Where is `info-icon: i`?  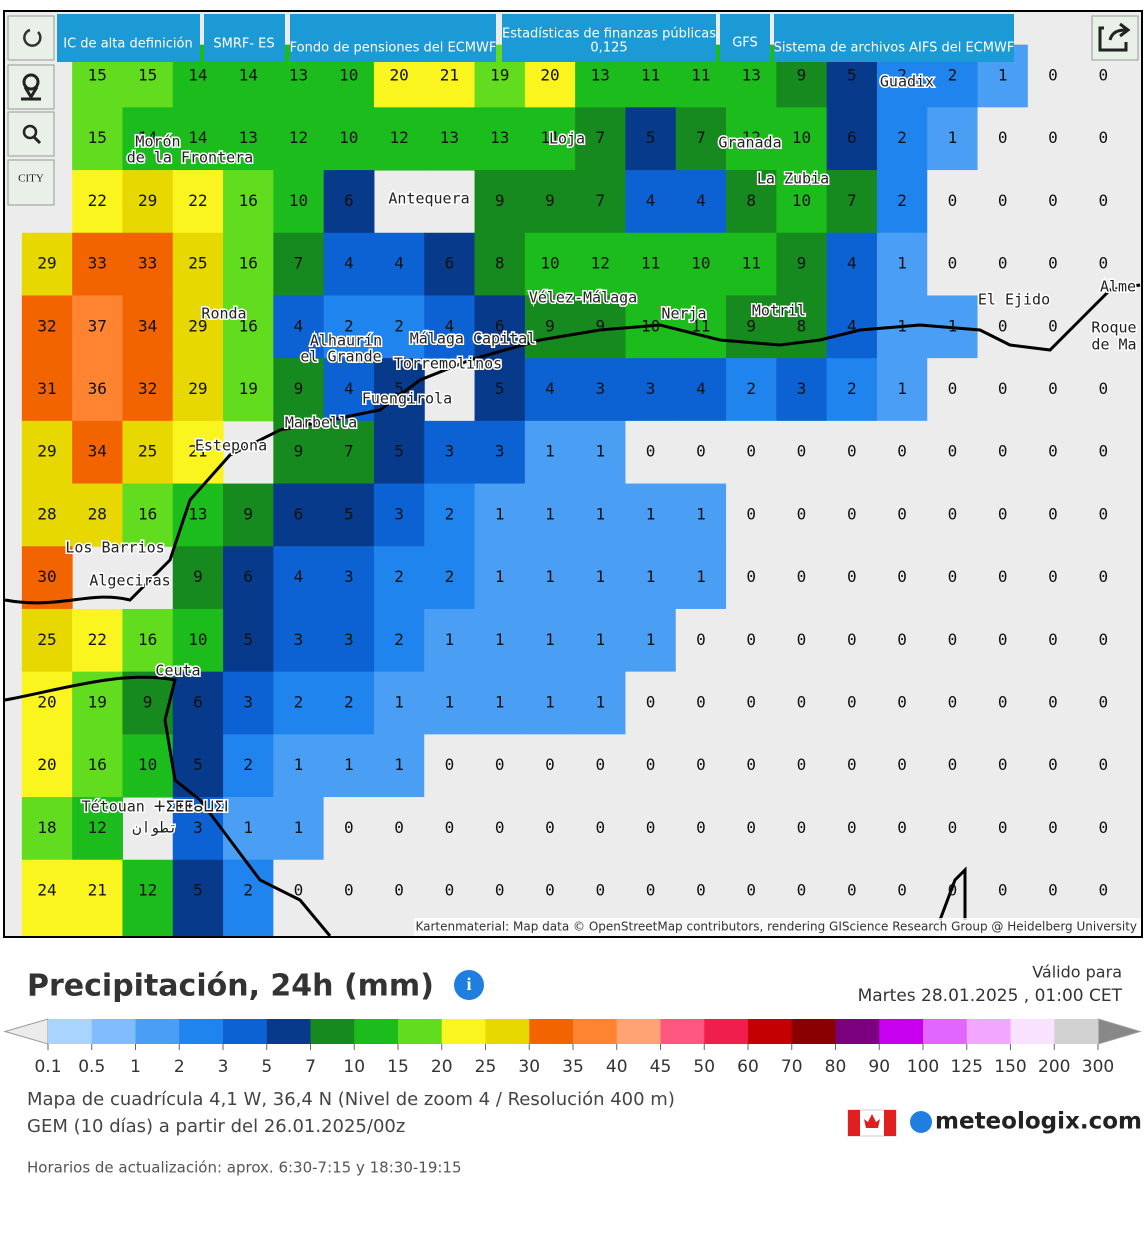
info-icon: i is located at coordinates (468, 984).